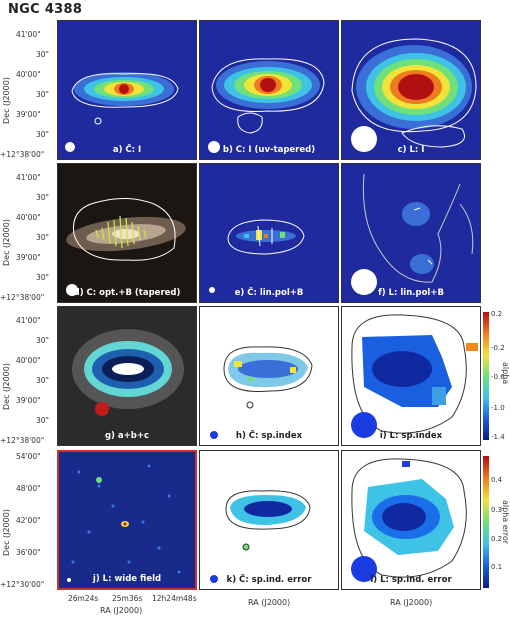  Describe the element at coordinates (497, 510) in the screenshot. I see `cb-error-tick: 0.3` at that location.